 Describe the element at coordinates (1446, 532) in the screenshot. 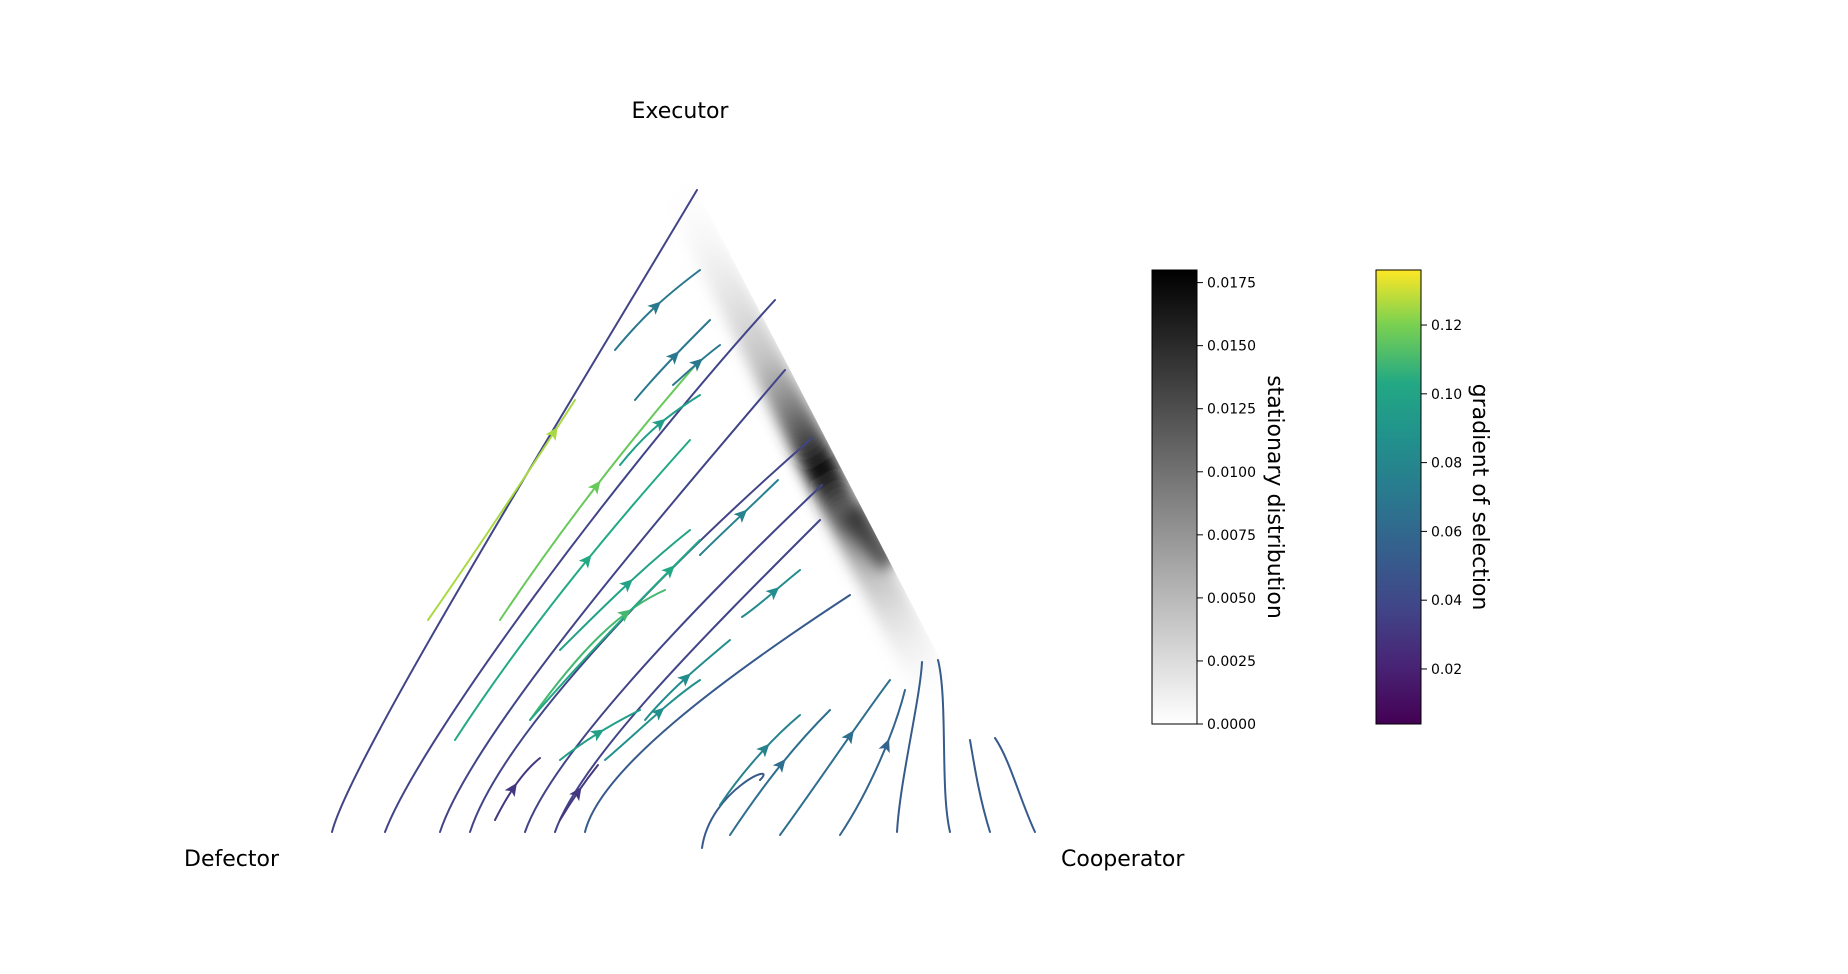

I see `colorbar-tick-label: 0.06` at that location.